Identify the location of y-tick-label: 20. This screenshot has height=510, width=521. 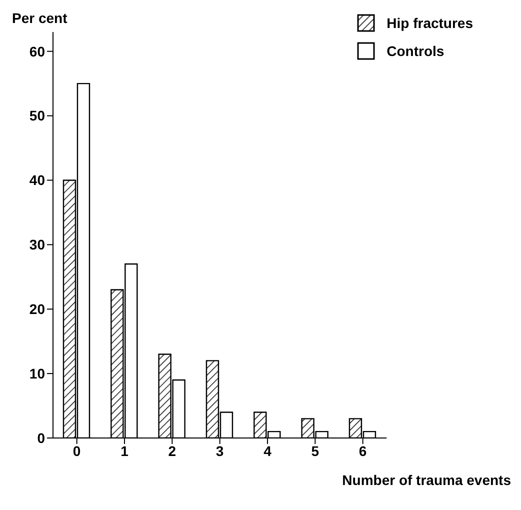
(37, 309).